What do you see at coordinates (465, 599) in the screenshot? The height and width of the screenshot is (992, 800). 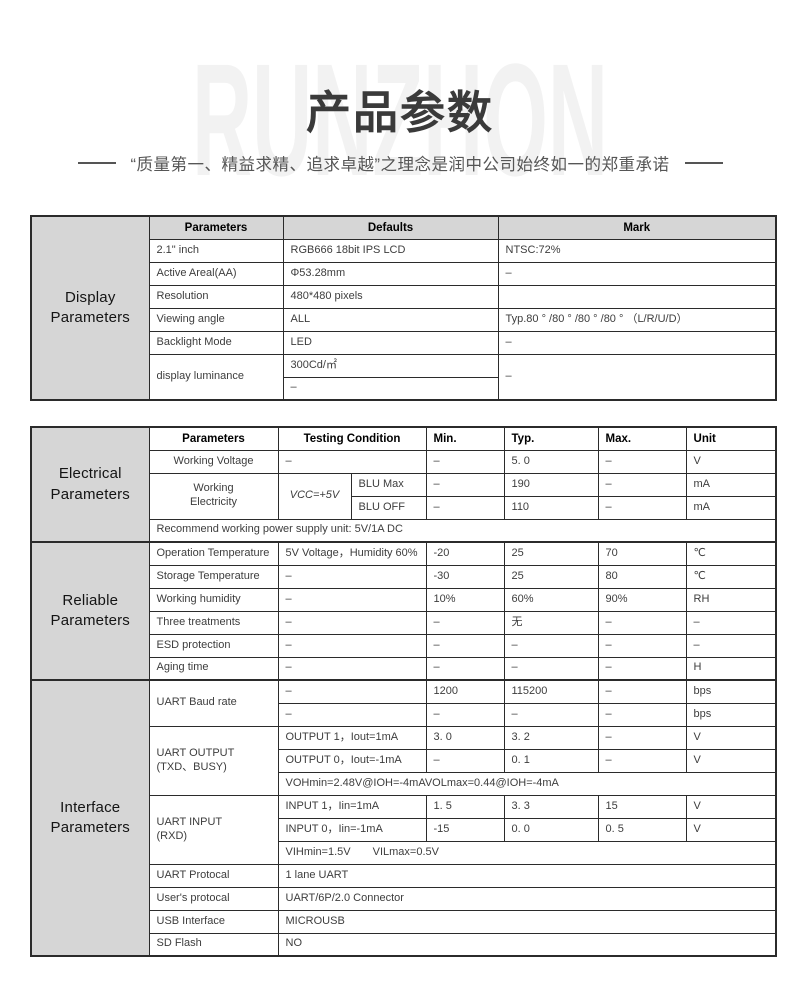 I see `min-cell: 10%` at bounding box center [465, 599].